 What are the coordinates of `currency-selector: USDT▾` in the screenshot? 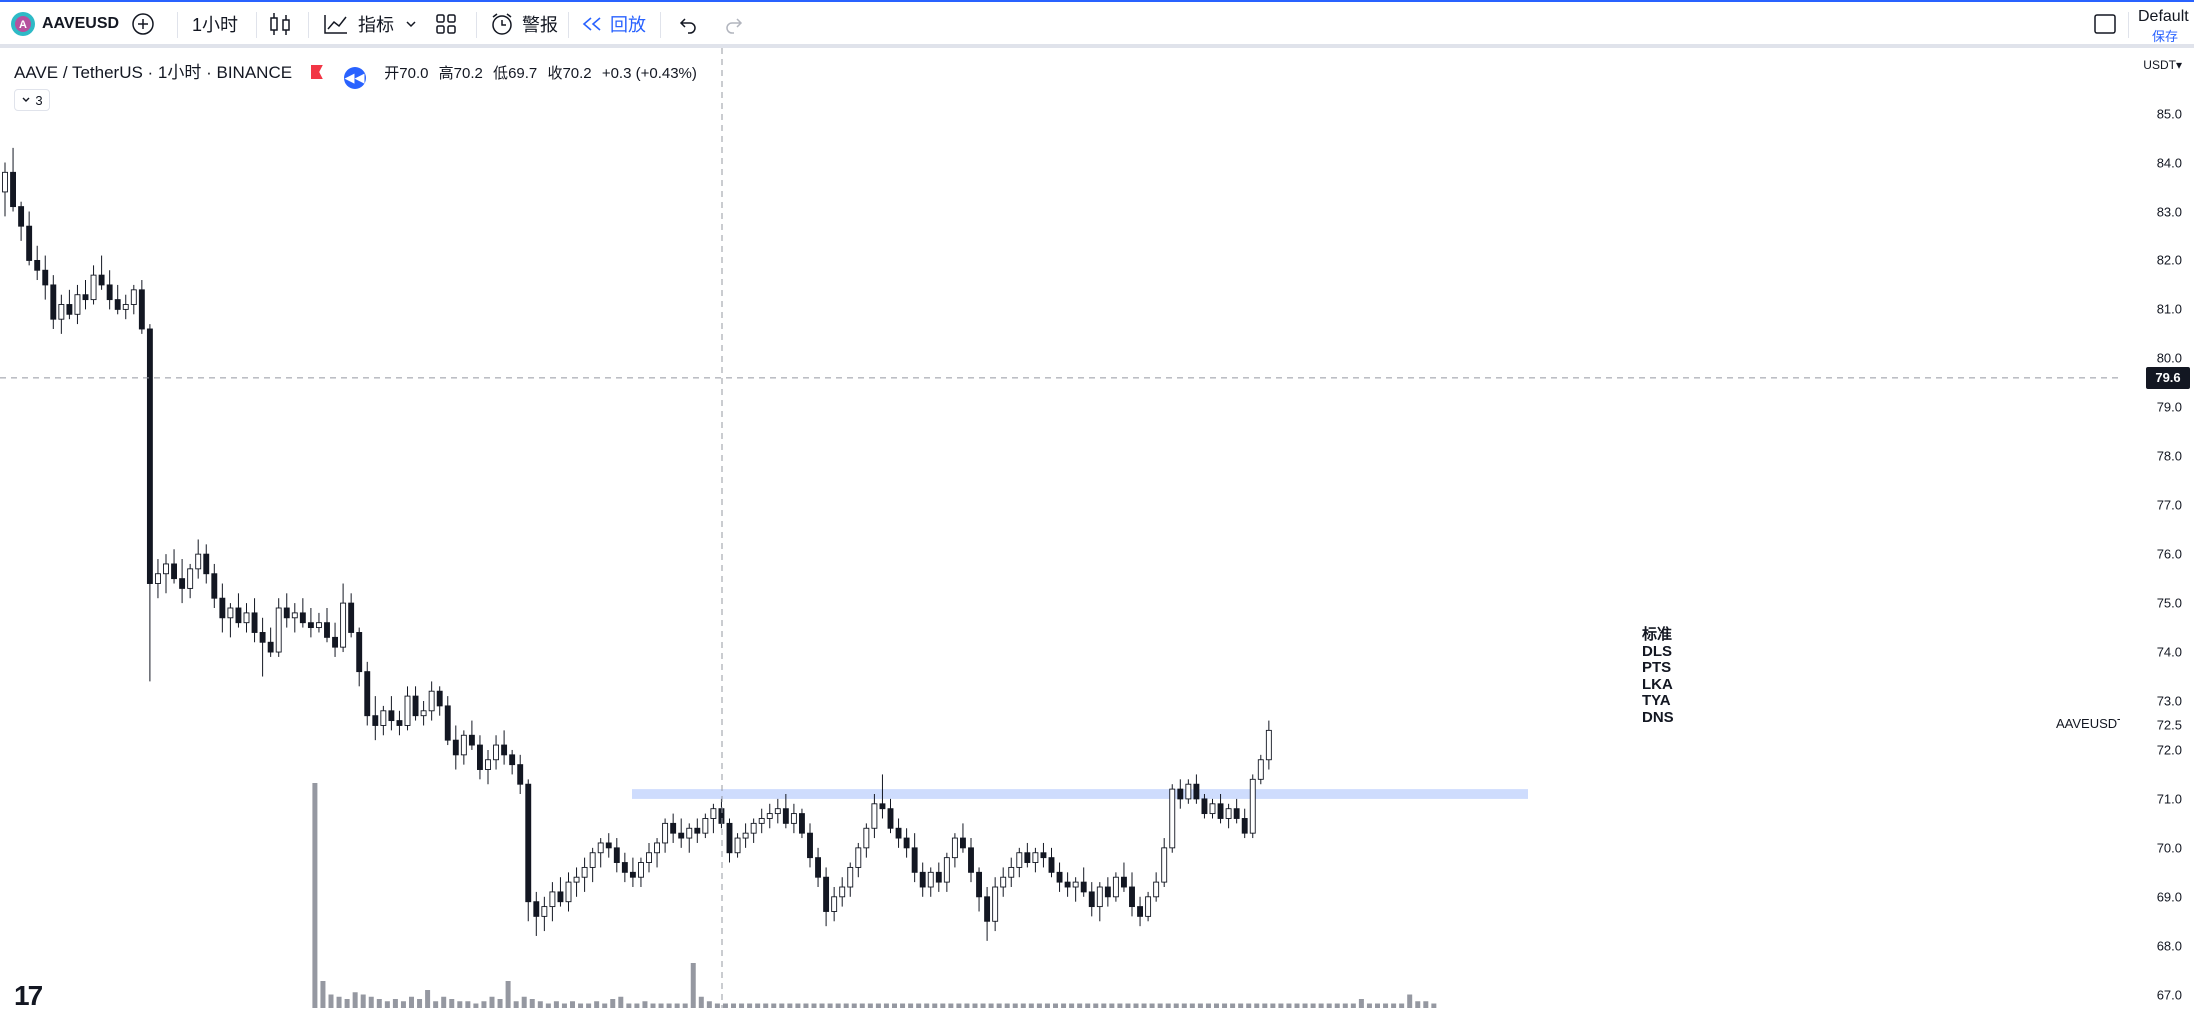 It's located at (2162, 65).